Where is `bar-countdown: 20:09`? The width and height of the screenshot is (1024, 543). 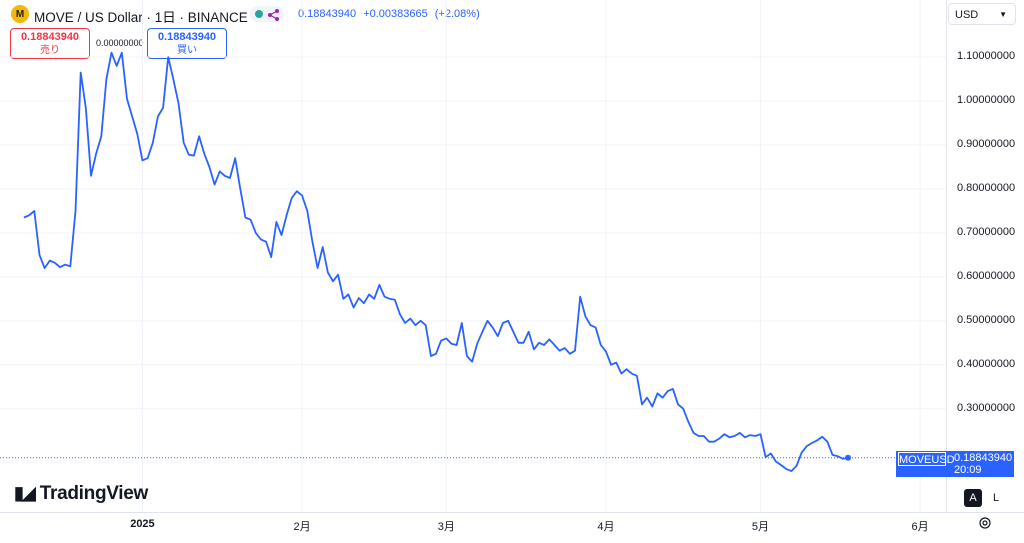
bar-countdown: 20:09 is located at coordinates (968, 469).